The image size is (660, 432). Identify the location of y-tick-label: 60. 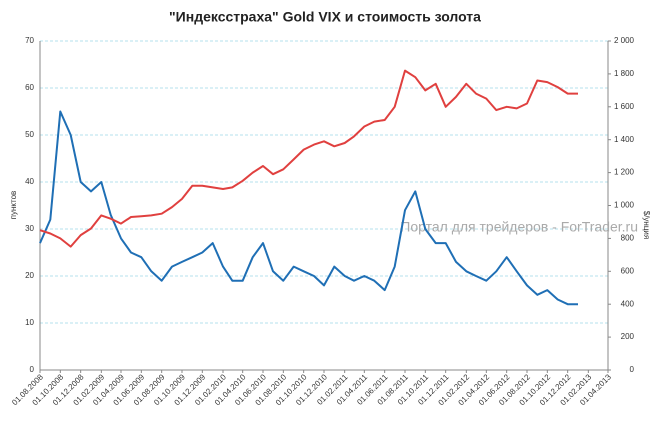
(29, 87).